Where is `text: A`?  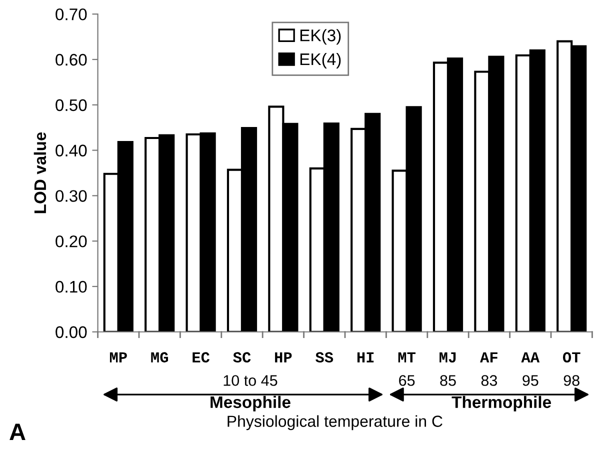
text: A is located at coordinates (18, 432).